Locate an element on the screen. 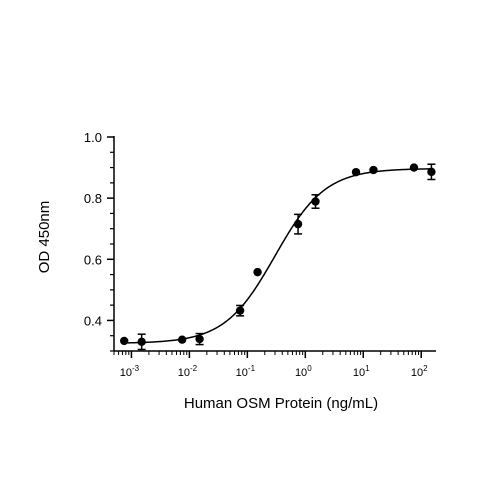 The height and width of the screenshot is (500, 500). x-tick-label: 10⁻¹ is located at coordinates (246, 371).